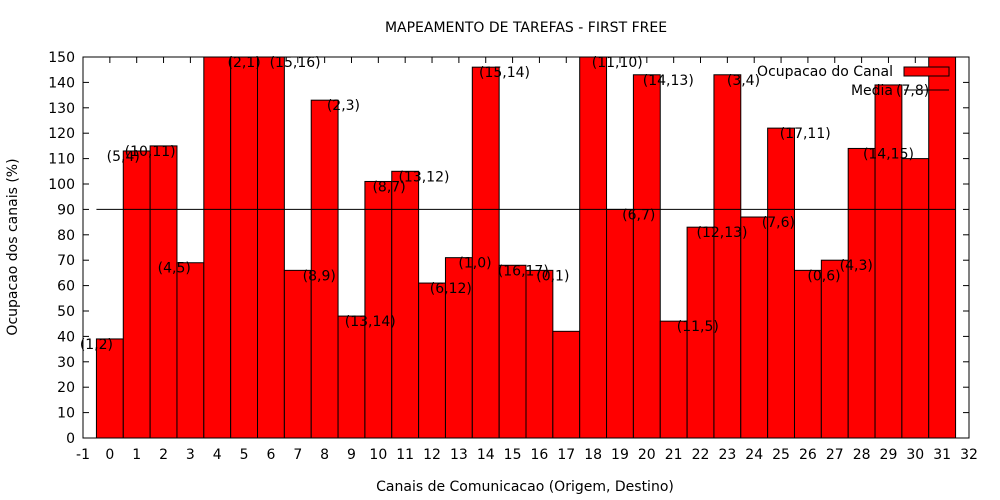  I want to click on x-tick-label: 3, so click(190, 455).